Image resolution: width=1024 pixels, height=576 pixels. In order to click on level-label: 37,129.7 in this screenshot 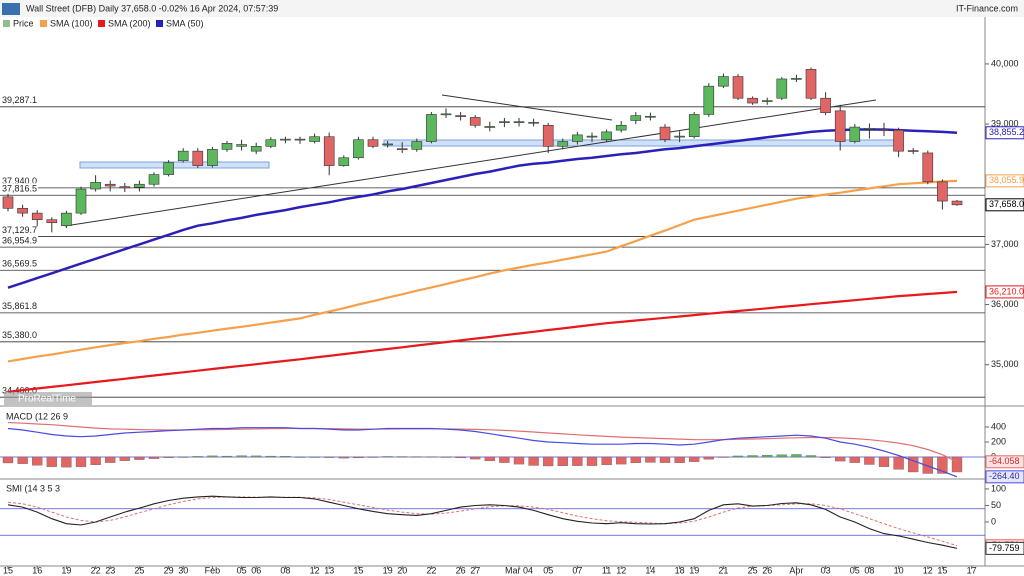, I will do `click(19, 230)`.